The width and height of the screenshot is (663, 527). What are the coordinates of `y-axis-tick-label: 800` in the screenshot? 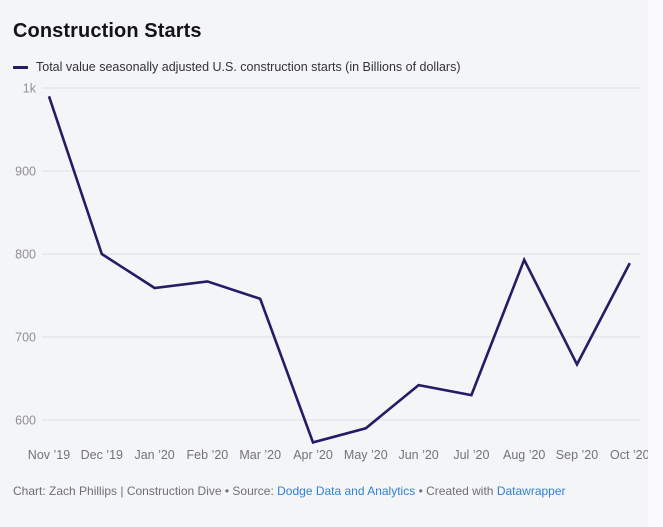 It's located at (25, 255).